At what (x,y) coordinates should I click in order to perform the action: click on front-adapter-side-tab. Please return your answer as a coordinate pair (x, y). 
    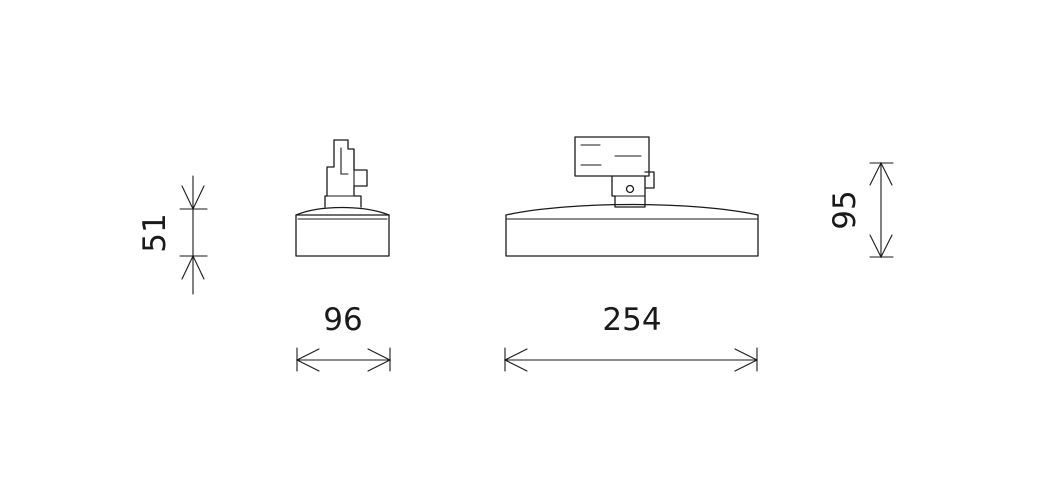
    Looking at the image, I should click on (649, 180).